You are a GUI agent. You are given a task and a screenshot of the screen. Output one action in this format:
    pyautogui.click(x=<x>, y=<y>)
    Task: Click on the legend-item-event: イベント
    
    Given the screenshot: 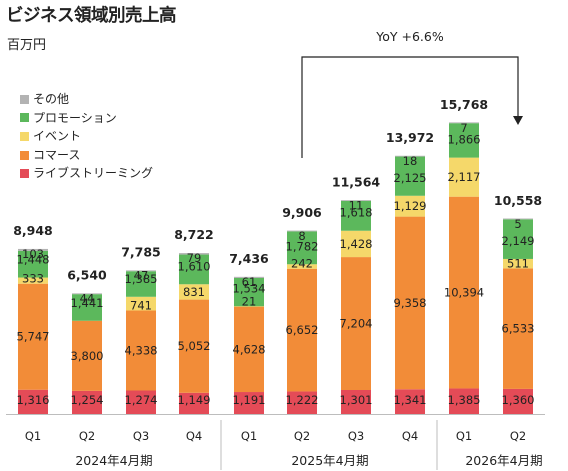 What is the action you would take?
    pyautogui.click(x=86, y=136)
    